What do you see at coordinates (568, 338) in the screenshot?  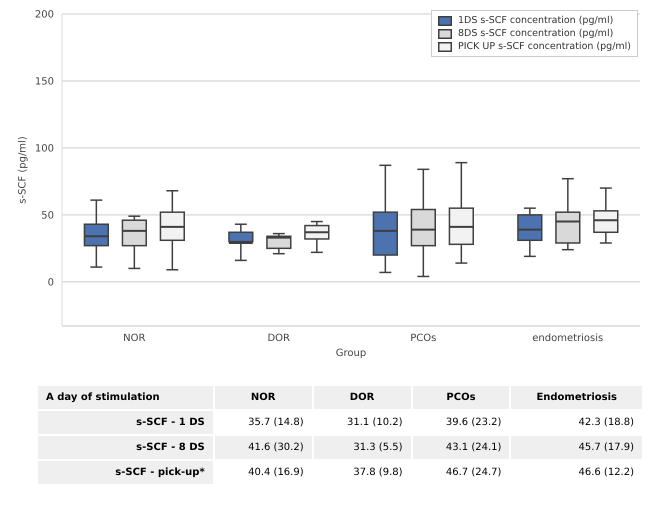 I see `x-tick-label: endometriosis` at bounding box center [568, 338].